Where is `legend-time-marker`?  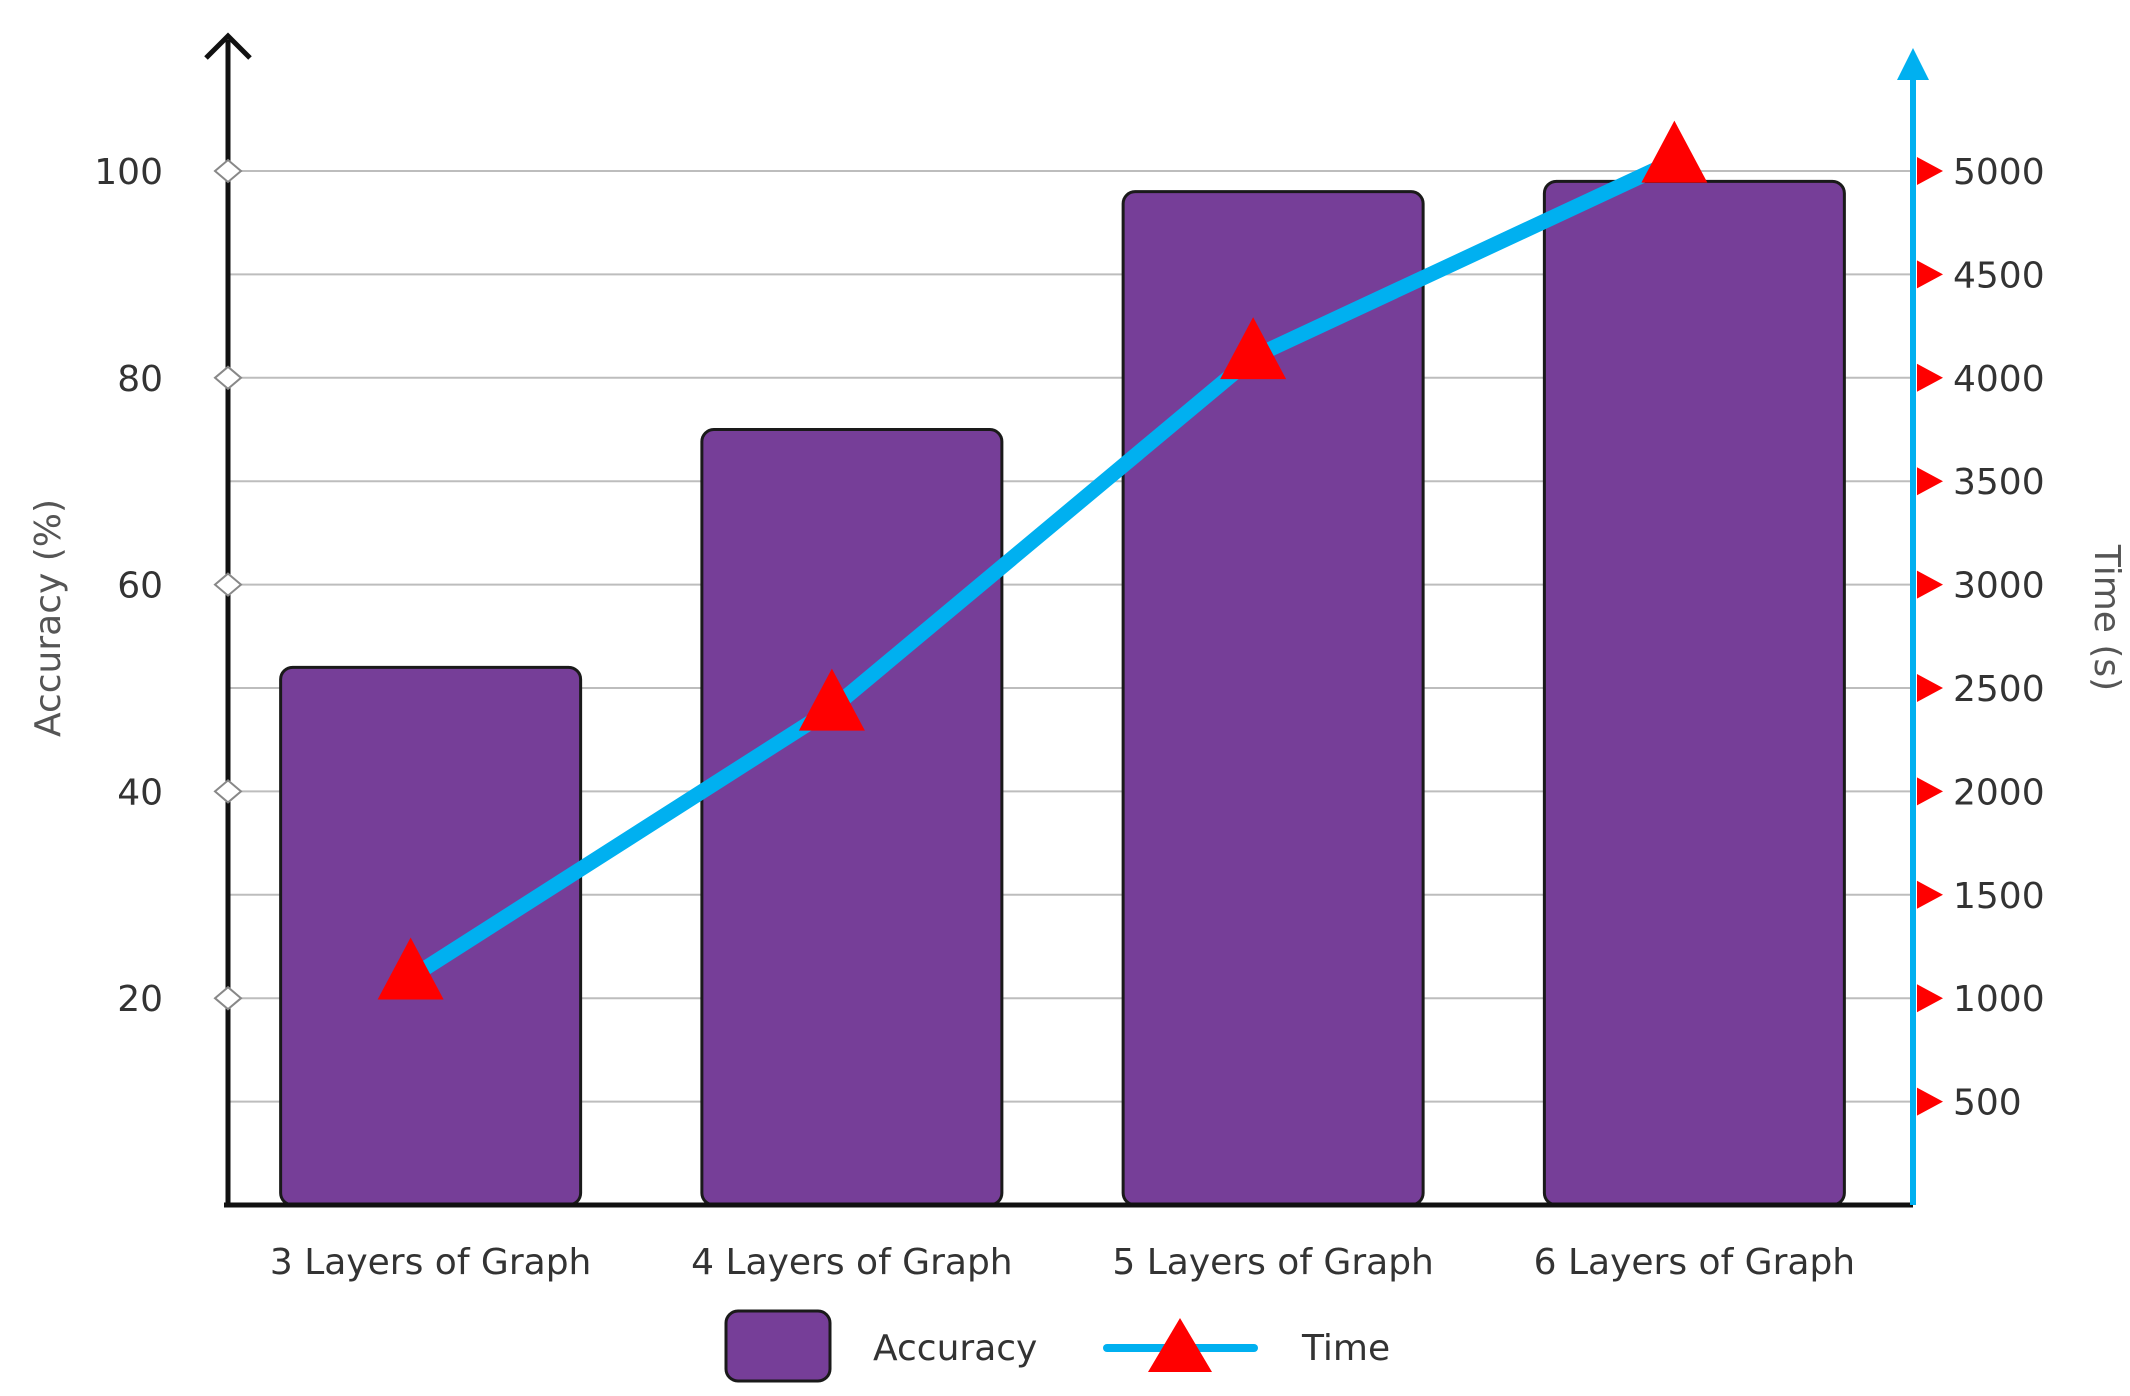
legend-time-marker is located at coordinates (1180, 1345).